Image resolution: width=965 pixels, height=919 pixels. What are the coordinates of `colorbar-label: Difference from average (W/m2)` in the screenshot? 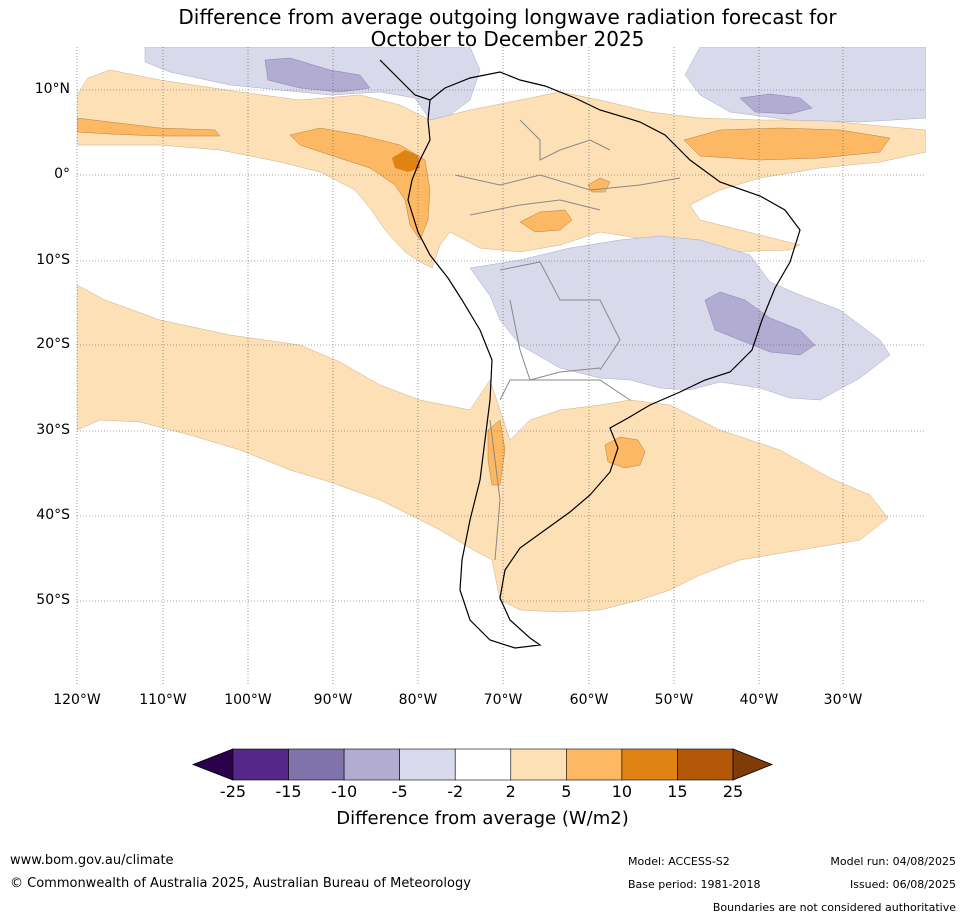 It's located at (482, 818).